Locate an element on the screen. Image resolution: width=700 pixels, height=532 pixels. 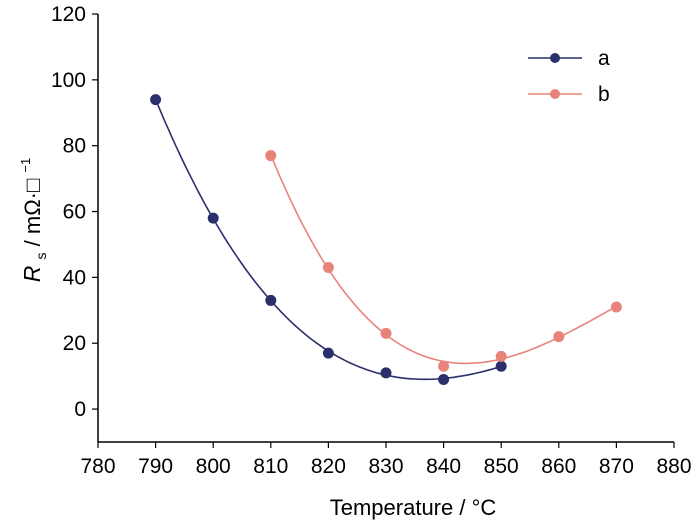
x-tick-label: 820 is located at coordinates (328, 466).